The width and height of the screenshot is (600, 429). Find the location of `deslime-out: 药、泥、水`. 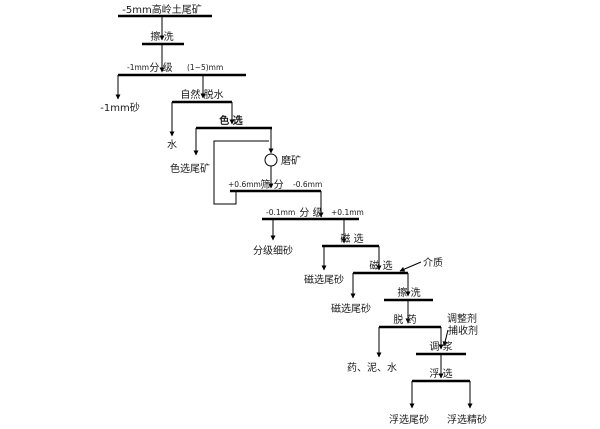

deslime-out: 药、泥、水 is located at coordinates (372, 367).